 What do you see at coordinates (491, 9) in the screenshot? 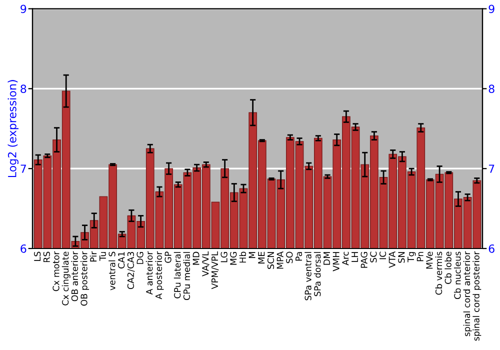
I see `y2-tick-label: 9` at bounding box center [491, 9].